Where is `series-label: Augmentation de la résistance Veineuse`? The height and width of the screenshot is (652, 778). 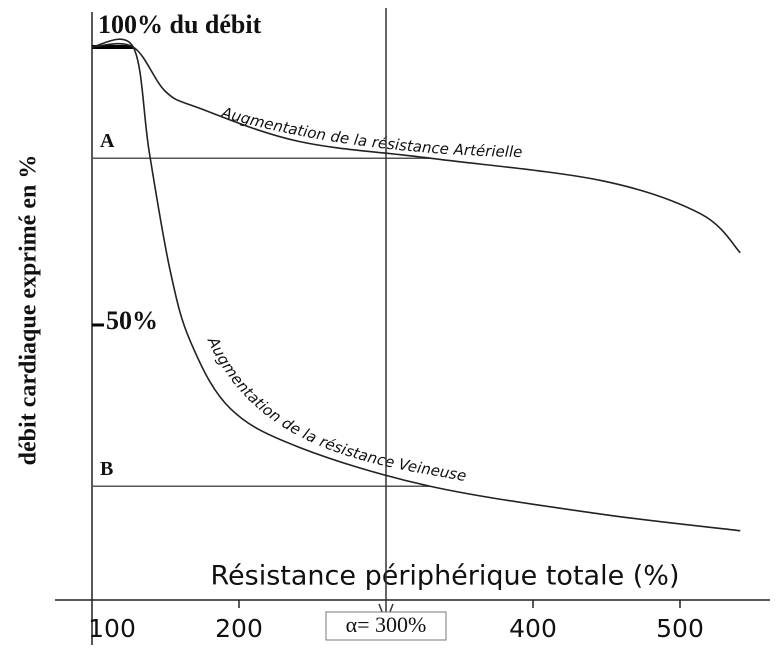
series-label: Augmentation de la résistance Veineuse is located at coordinates (336, 409).